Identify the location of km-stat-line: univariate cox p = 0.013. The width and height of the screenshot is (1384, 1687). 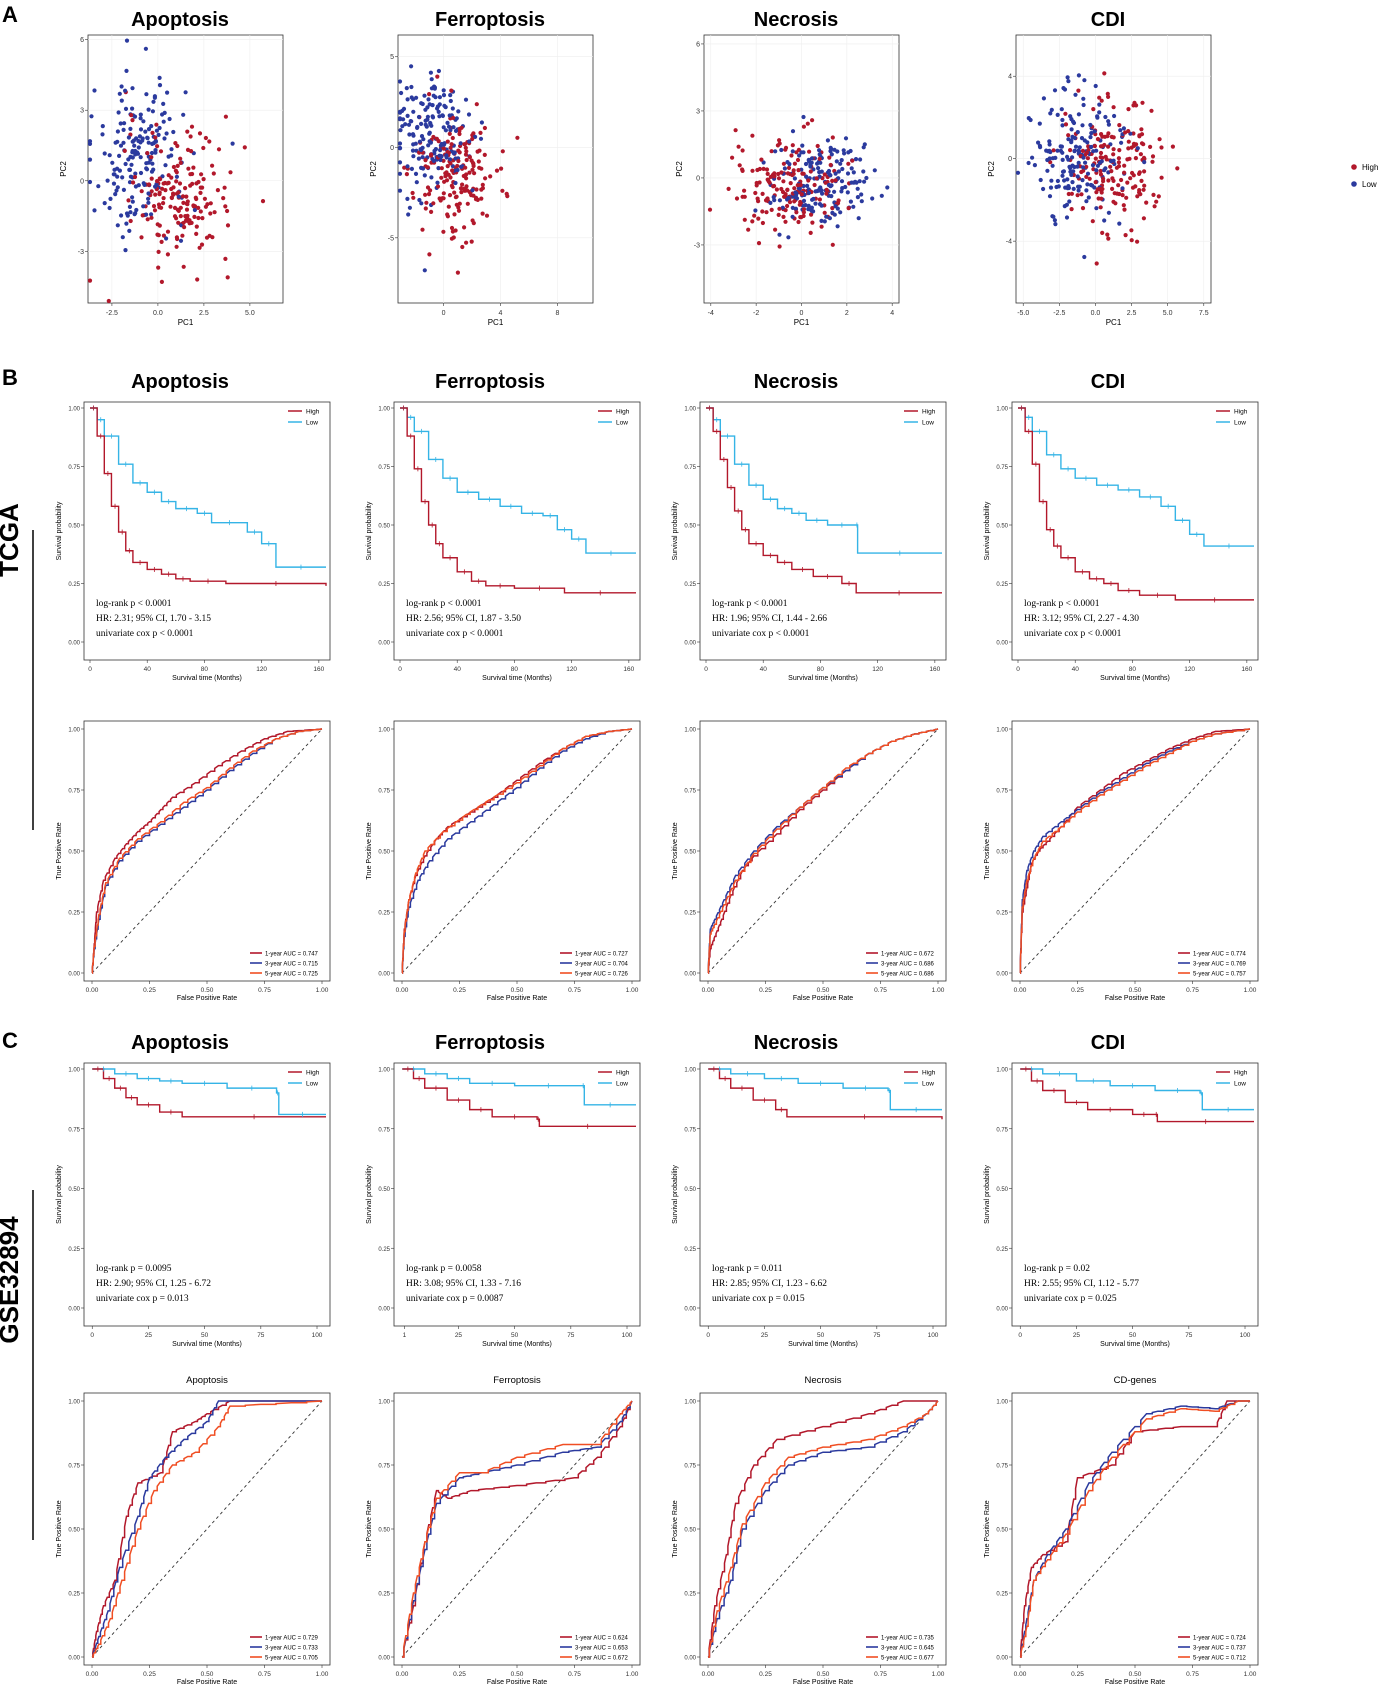
(142, 1299).